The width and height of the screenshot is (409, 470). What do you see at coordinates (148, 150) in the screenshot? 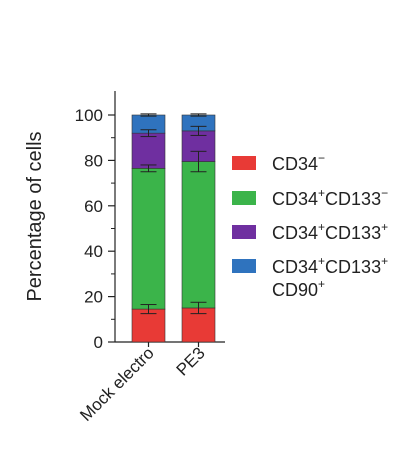
I see `bar-segment-cd34pos_cd133pos` at bounding box center [148, 150].